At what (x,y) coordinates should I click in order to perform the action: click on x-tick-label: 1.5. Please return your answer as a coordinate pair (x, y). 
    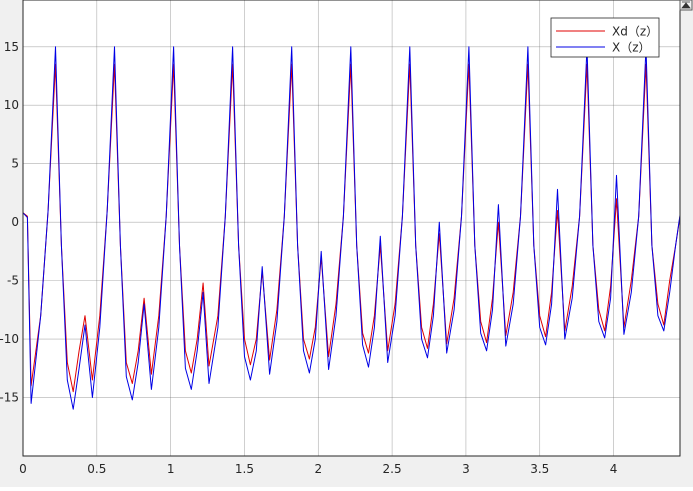
    Looking at the image, I should click on (244, 469).